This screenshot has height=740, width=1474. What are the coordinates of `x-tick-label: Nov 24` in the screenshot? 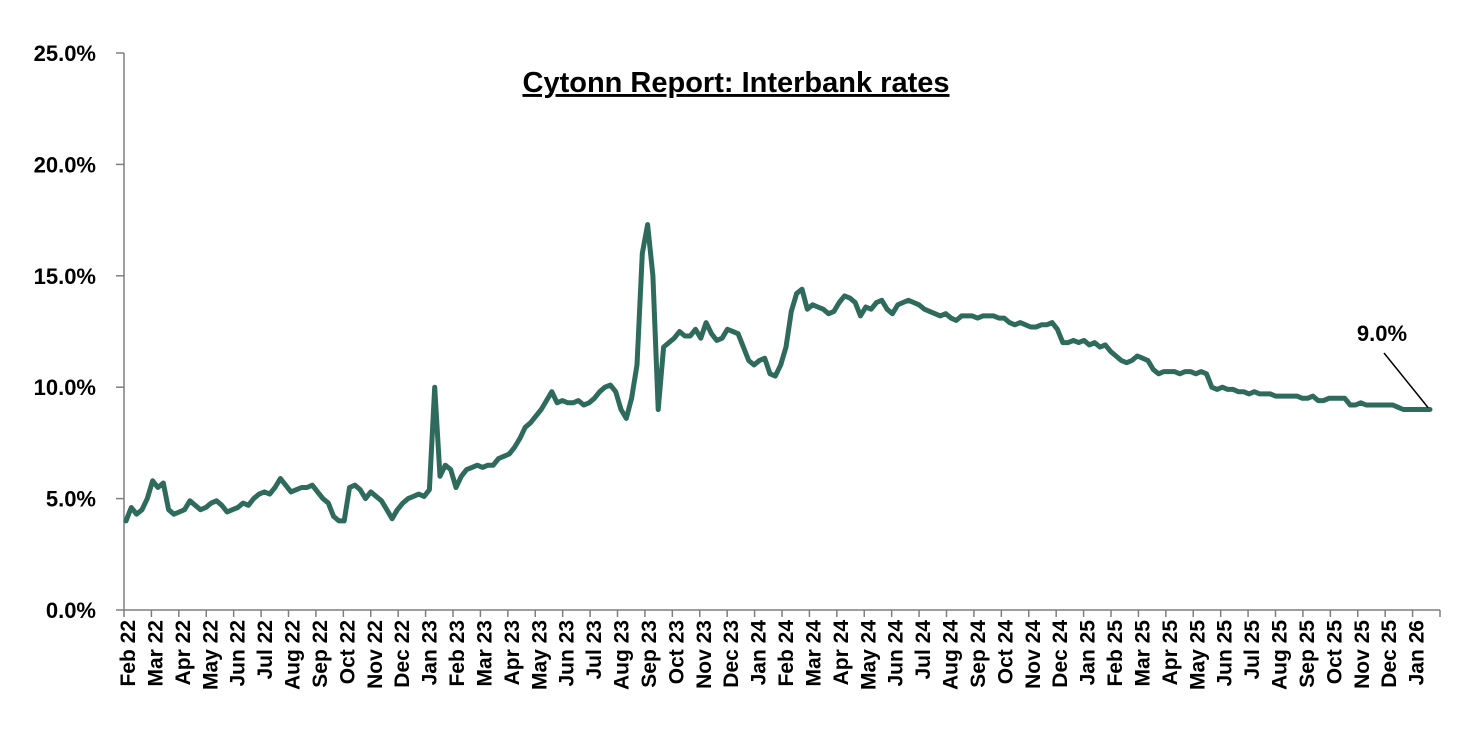 It's located at (1033, 654).